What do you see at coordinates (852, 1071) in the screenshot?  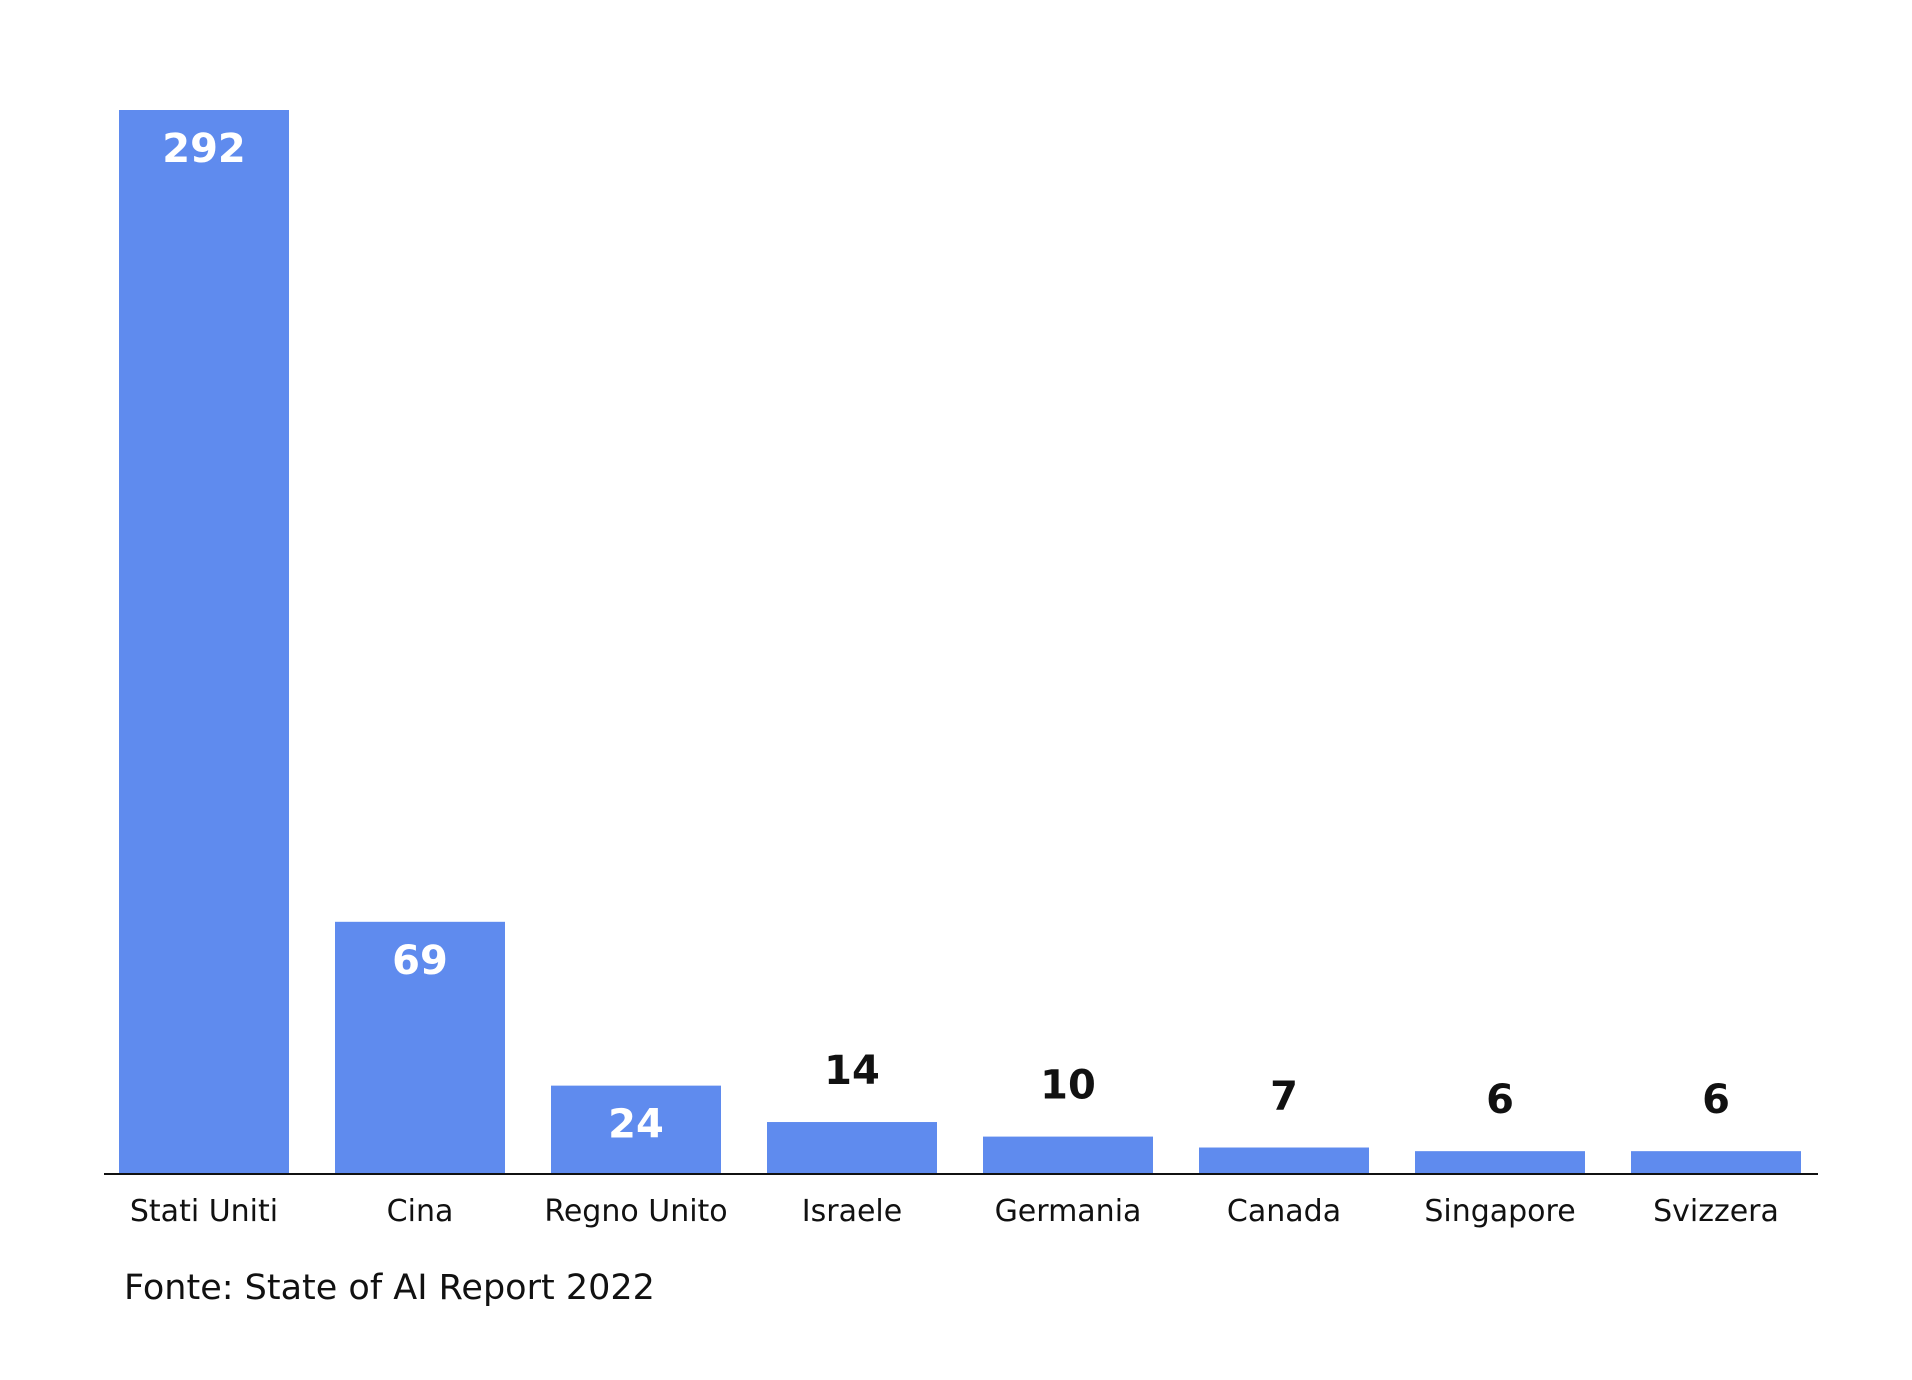 I see `value-label-israele: 14` at bounding box center [852, 1071].